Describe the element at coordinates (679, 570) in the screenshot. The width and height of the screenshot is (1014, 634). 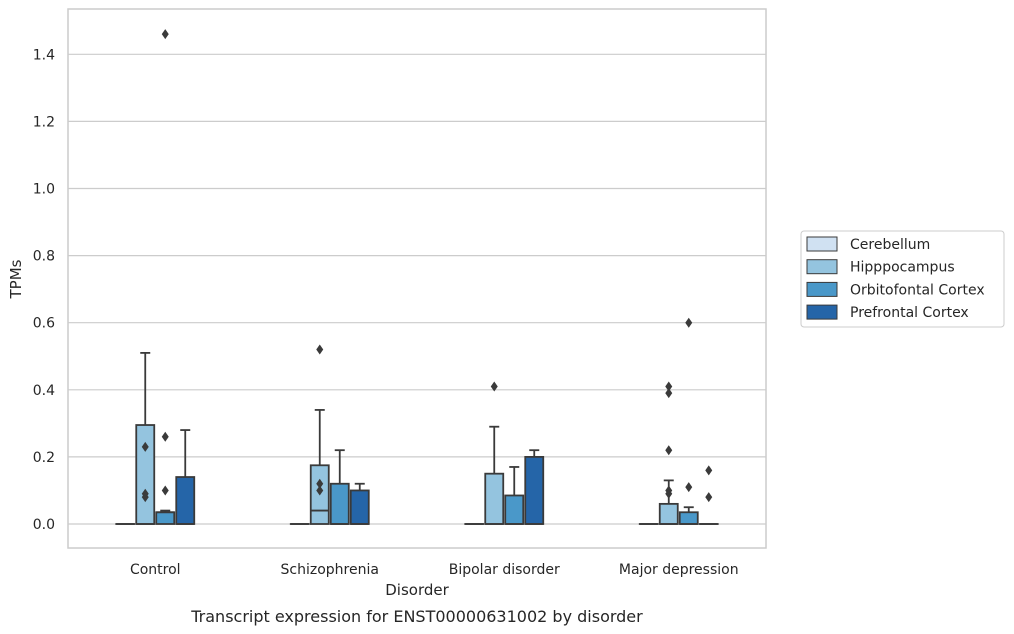
I see `x-tick-label: Major depression` at that location.